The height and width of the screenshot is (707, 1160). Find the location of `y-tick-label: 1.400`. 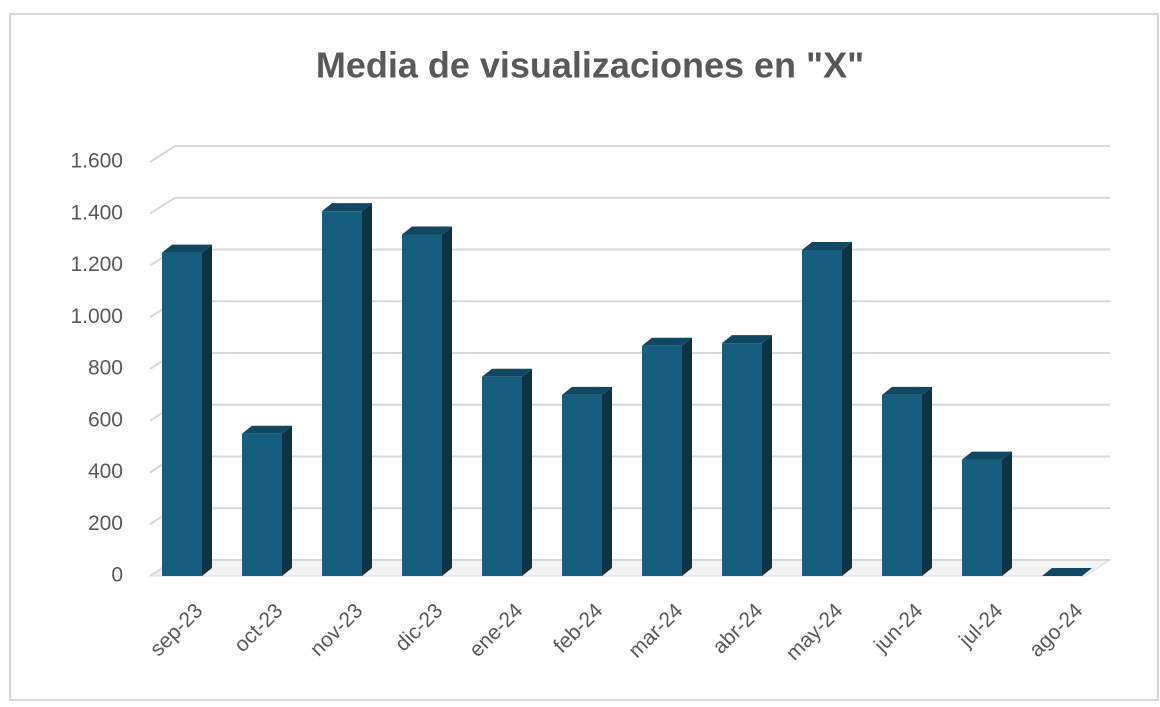

y-tick-label: 1.400 is located at coordinates (96, 212).